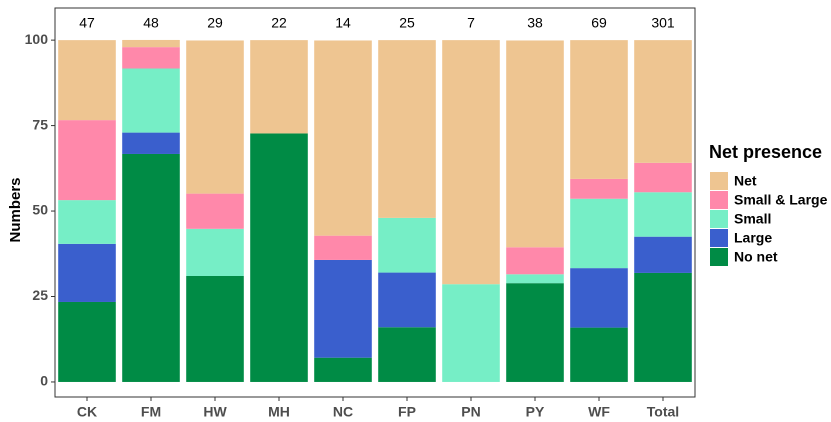 This screenshot has width=831, height=422. Describe the element at coordinates (753, 238) in the screenshot. I see `legend-label: Large` at that location.